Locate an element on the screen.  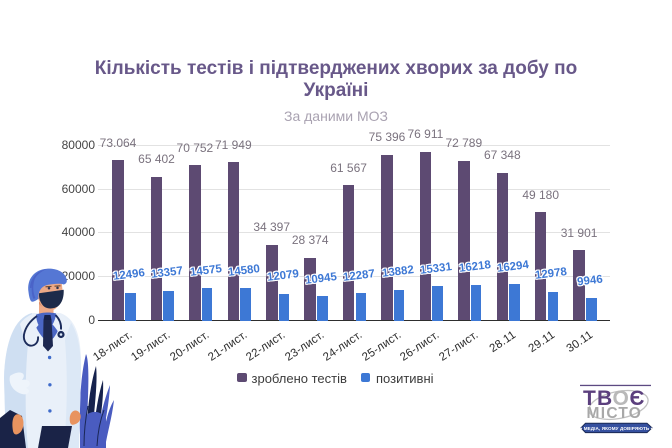
svg-text: ТВ is located at coordinates (598, 398).